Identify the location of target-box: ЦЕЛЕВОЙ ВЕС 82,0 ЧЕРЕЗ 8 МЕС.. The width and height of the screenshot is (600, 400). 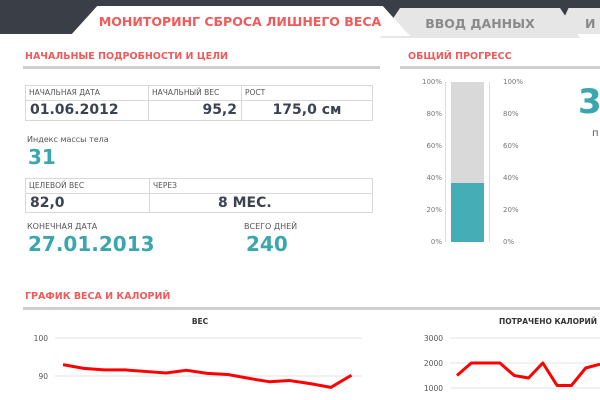
(199, 195).